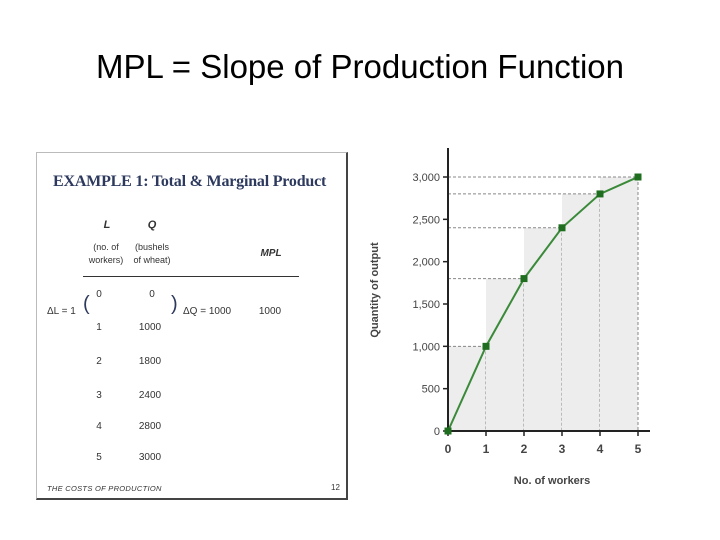 The image size is (720, 540). Describe the element at coordinates (152, 225) in the screenshot. I see `column-header-Q: Q` at that location.